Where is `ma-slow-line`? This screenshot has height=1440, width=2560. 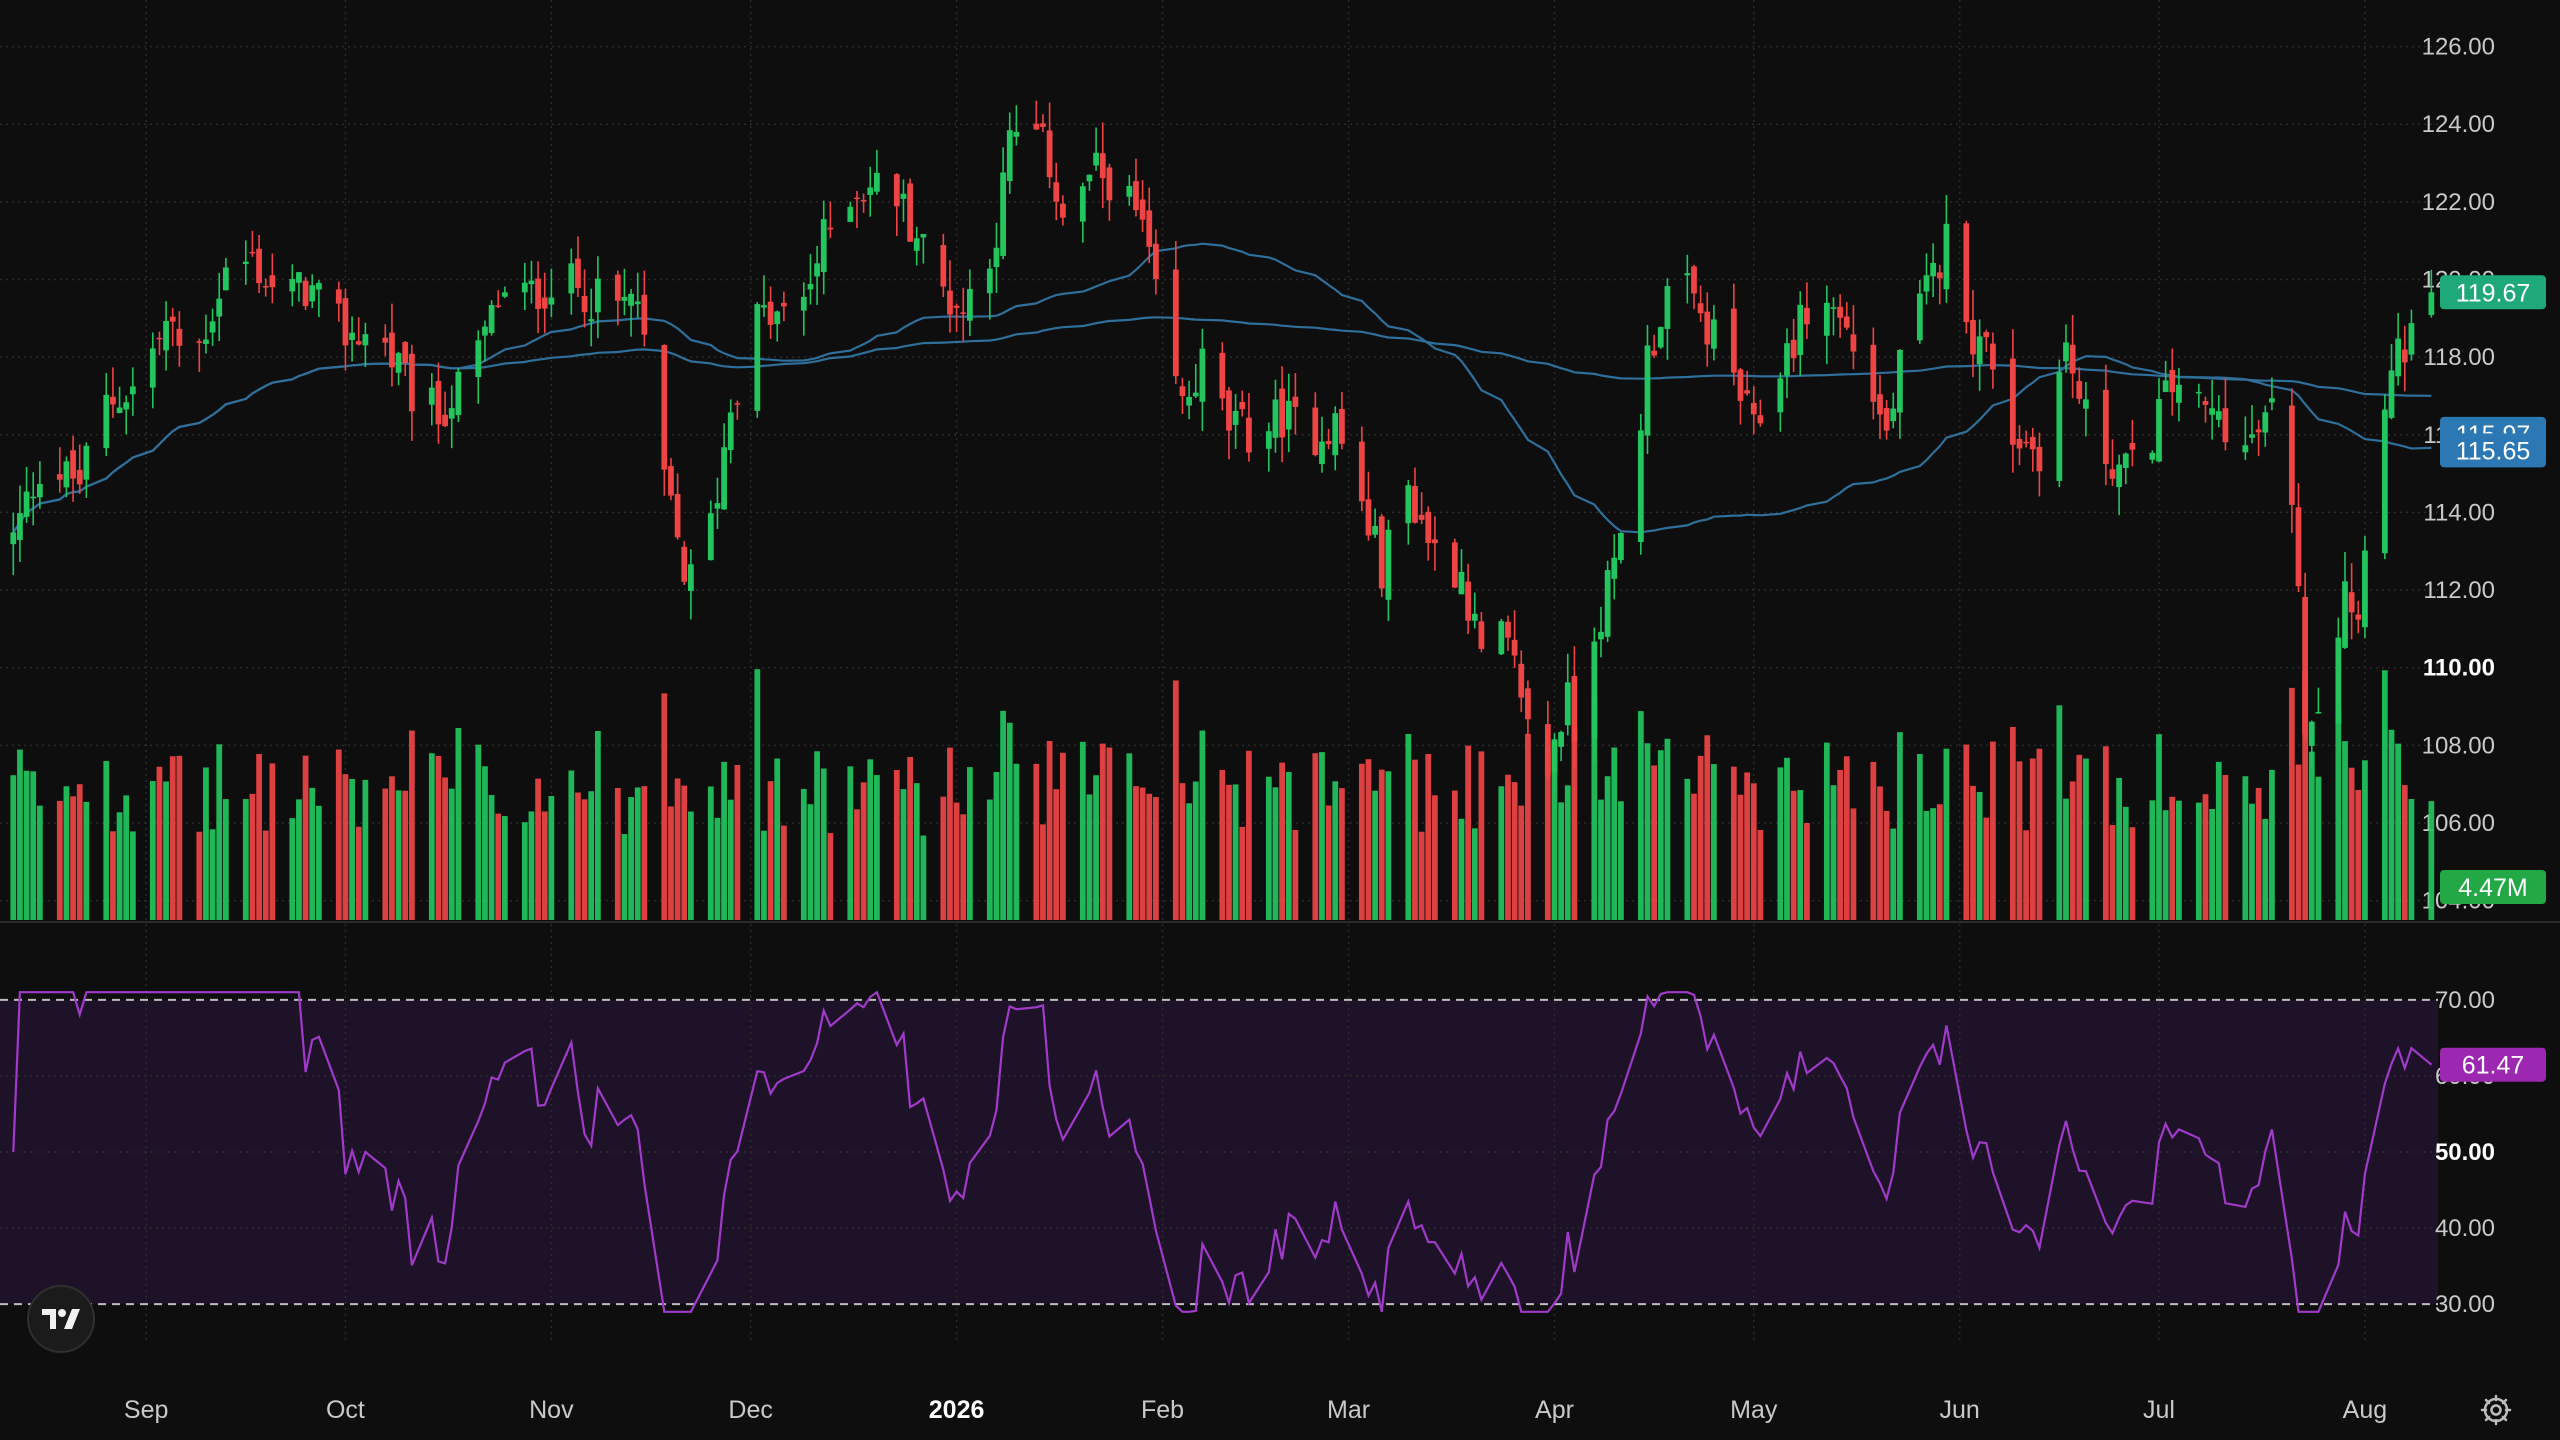 ma-slow-line is located at coordinates (1222, 425).